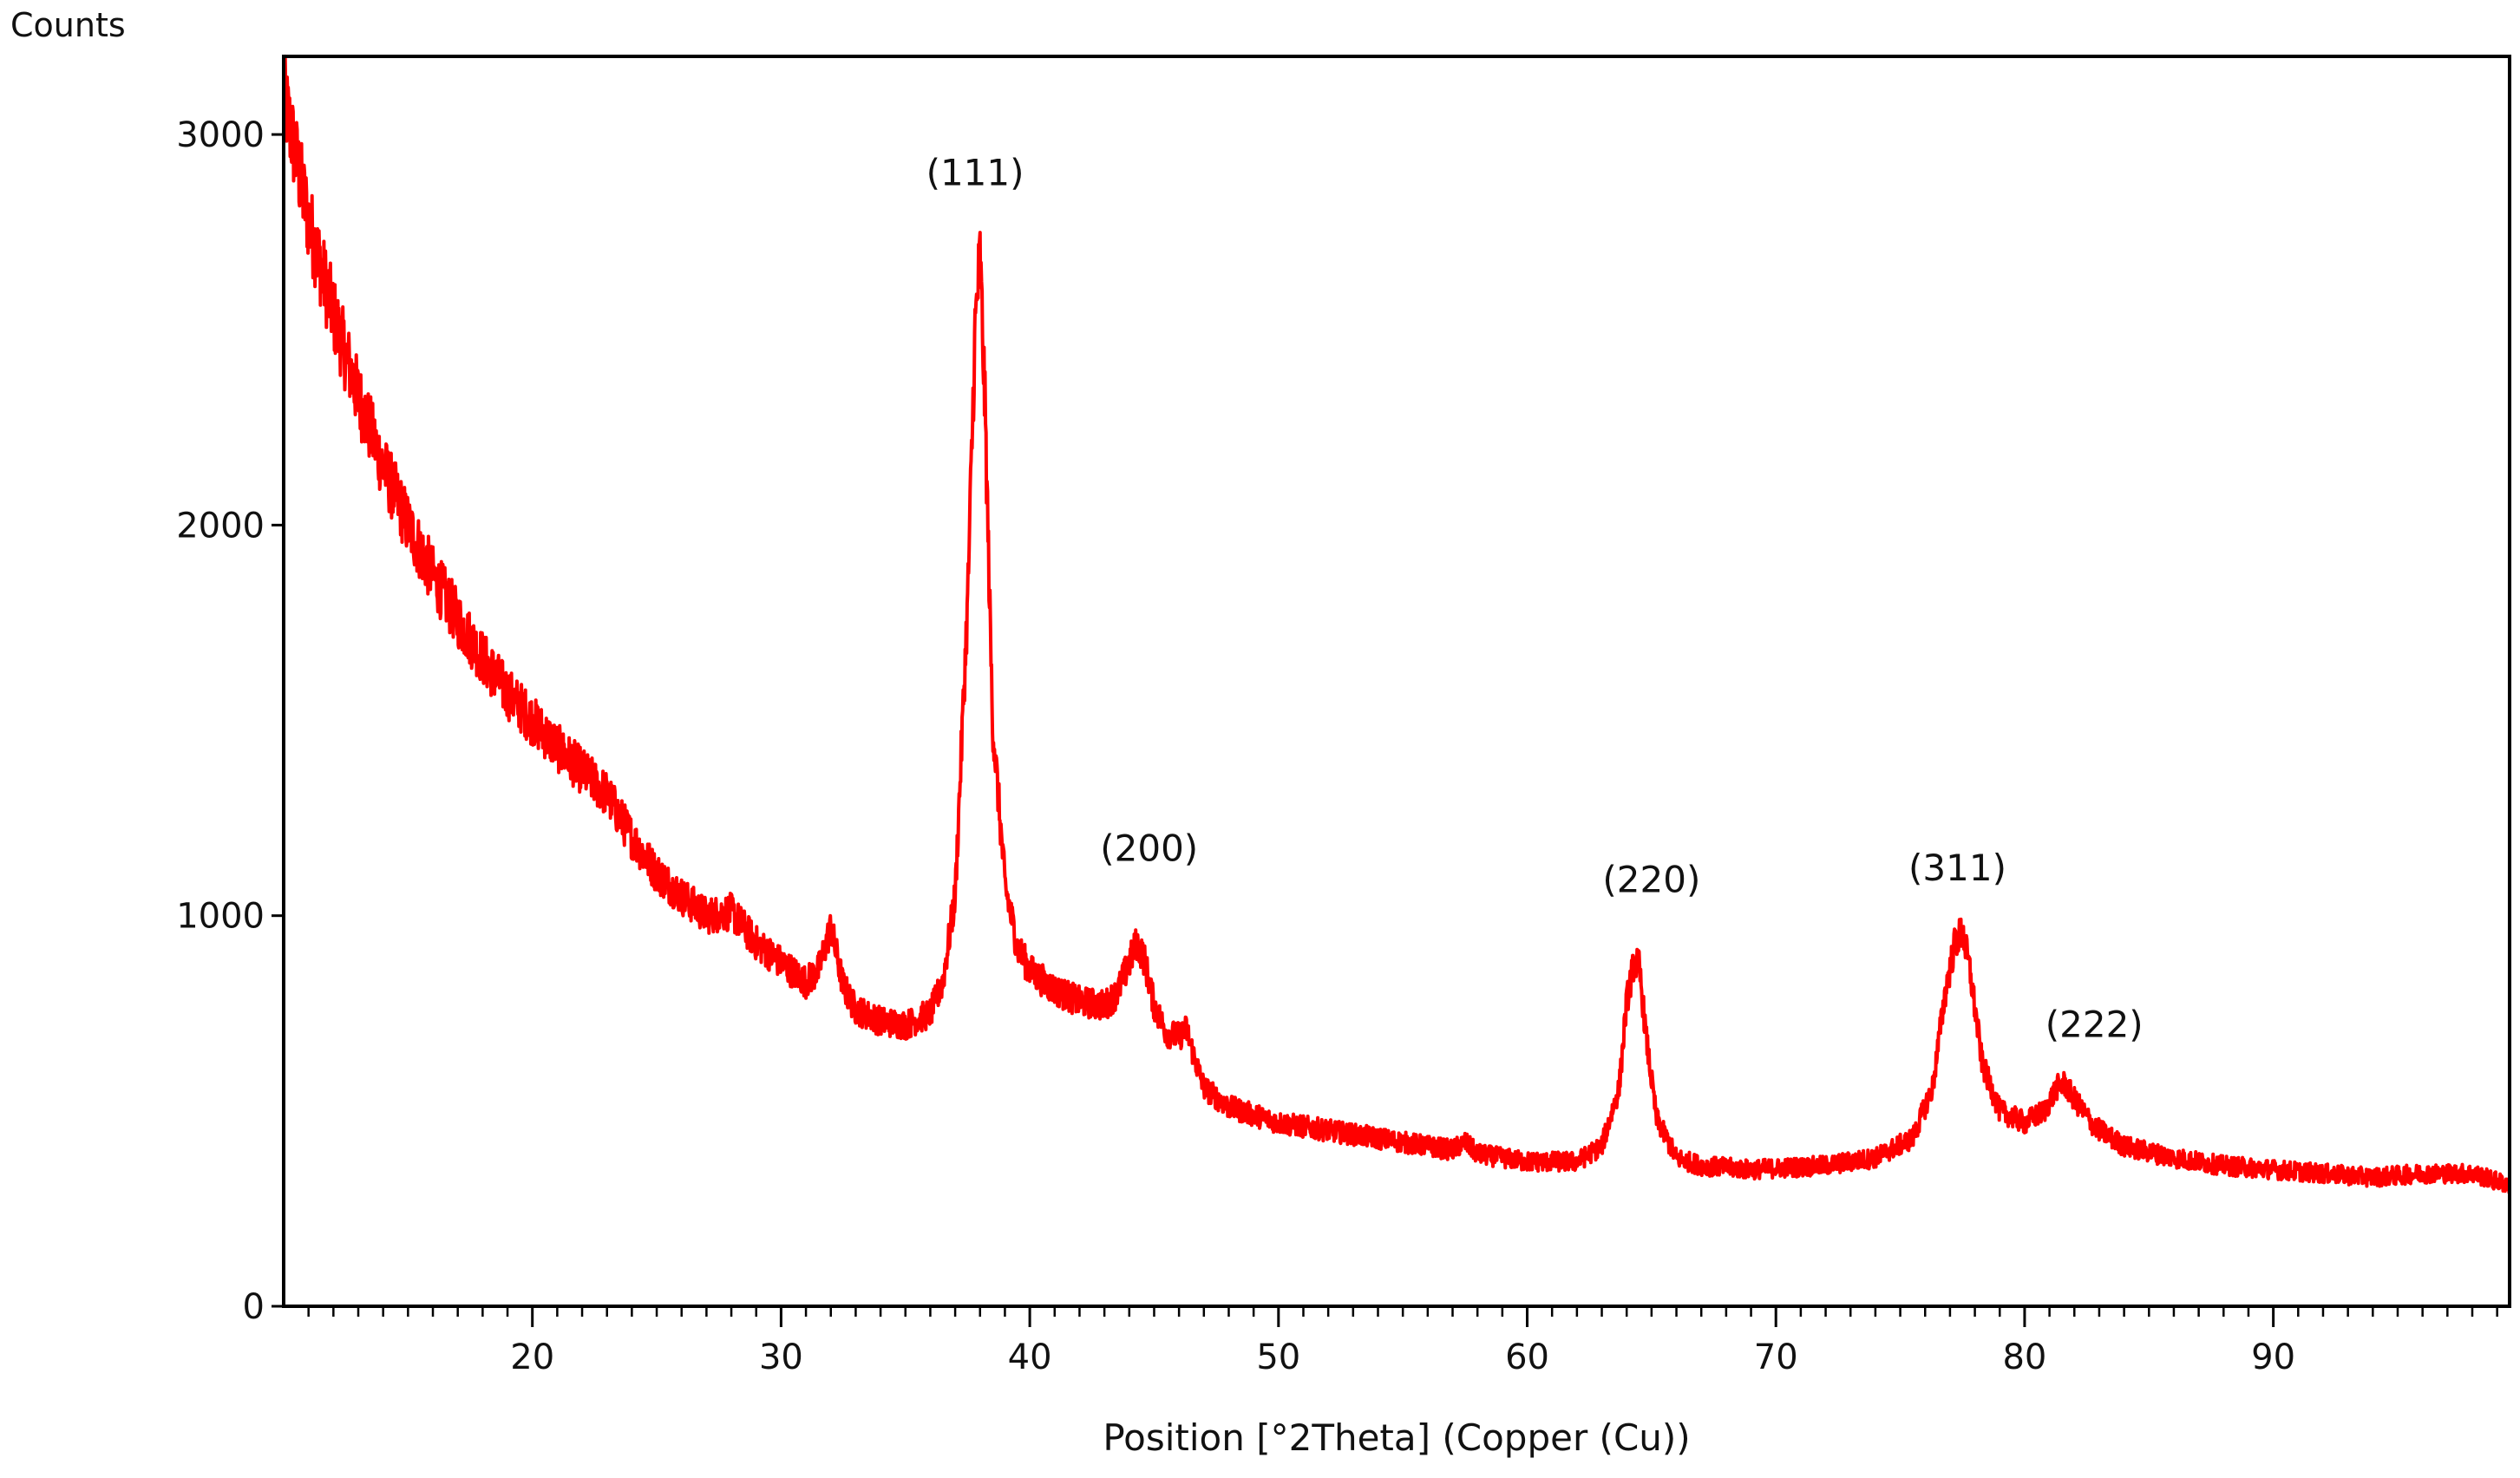  Describe the element at coordinates (781, 1357) in the screenshot. I see `x-tick-label: 30` at that location.